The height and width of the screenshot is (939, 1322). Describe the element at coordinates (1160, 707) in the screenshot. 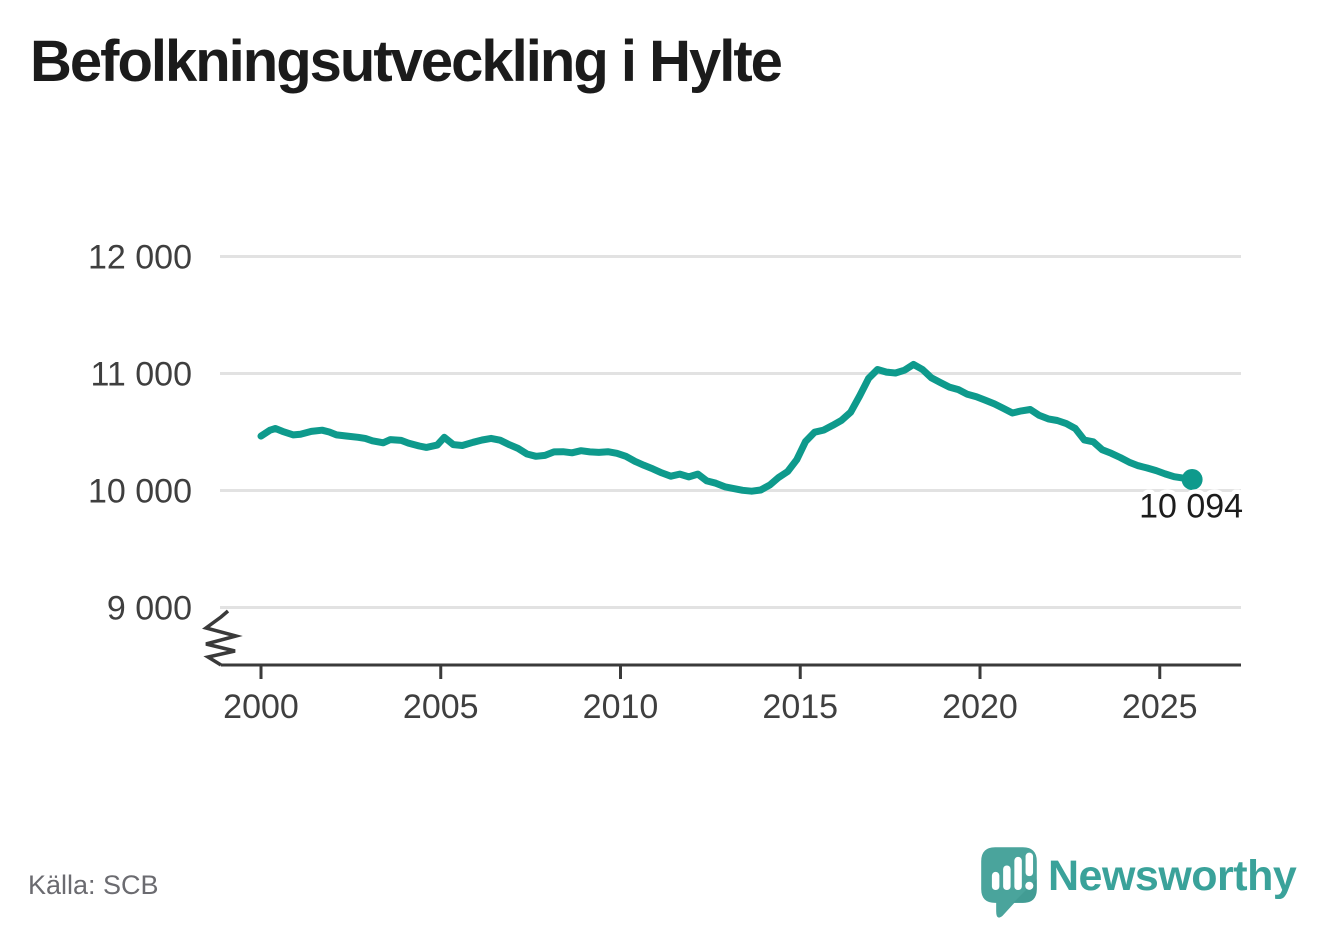

I see `x-tick-label-2025: 2025` at that location.